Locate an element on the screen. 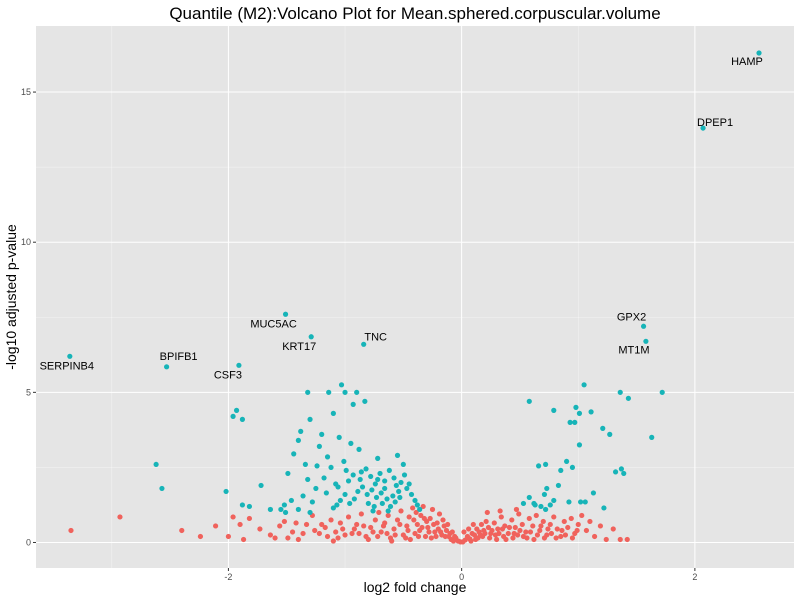  y-tick-label: 15 is located at coordinates (26, 92).